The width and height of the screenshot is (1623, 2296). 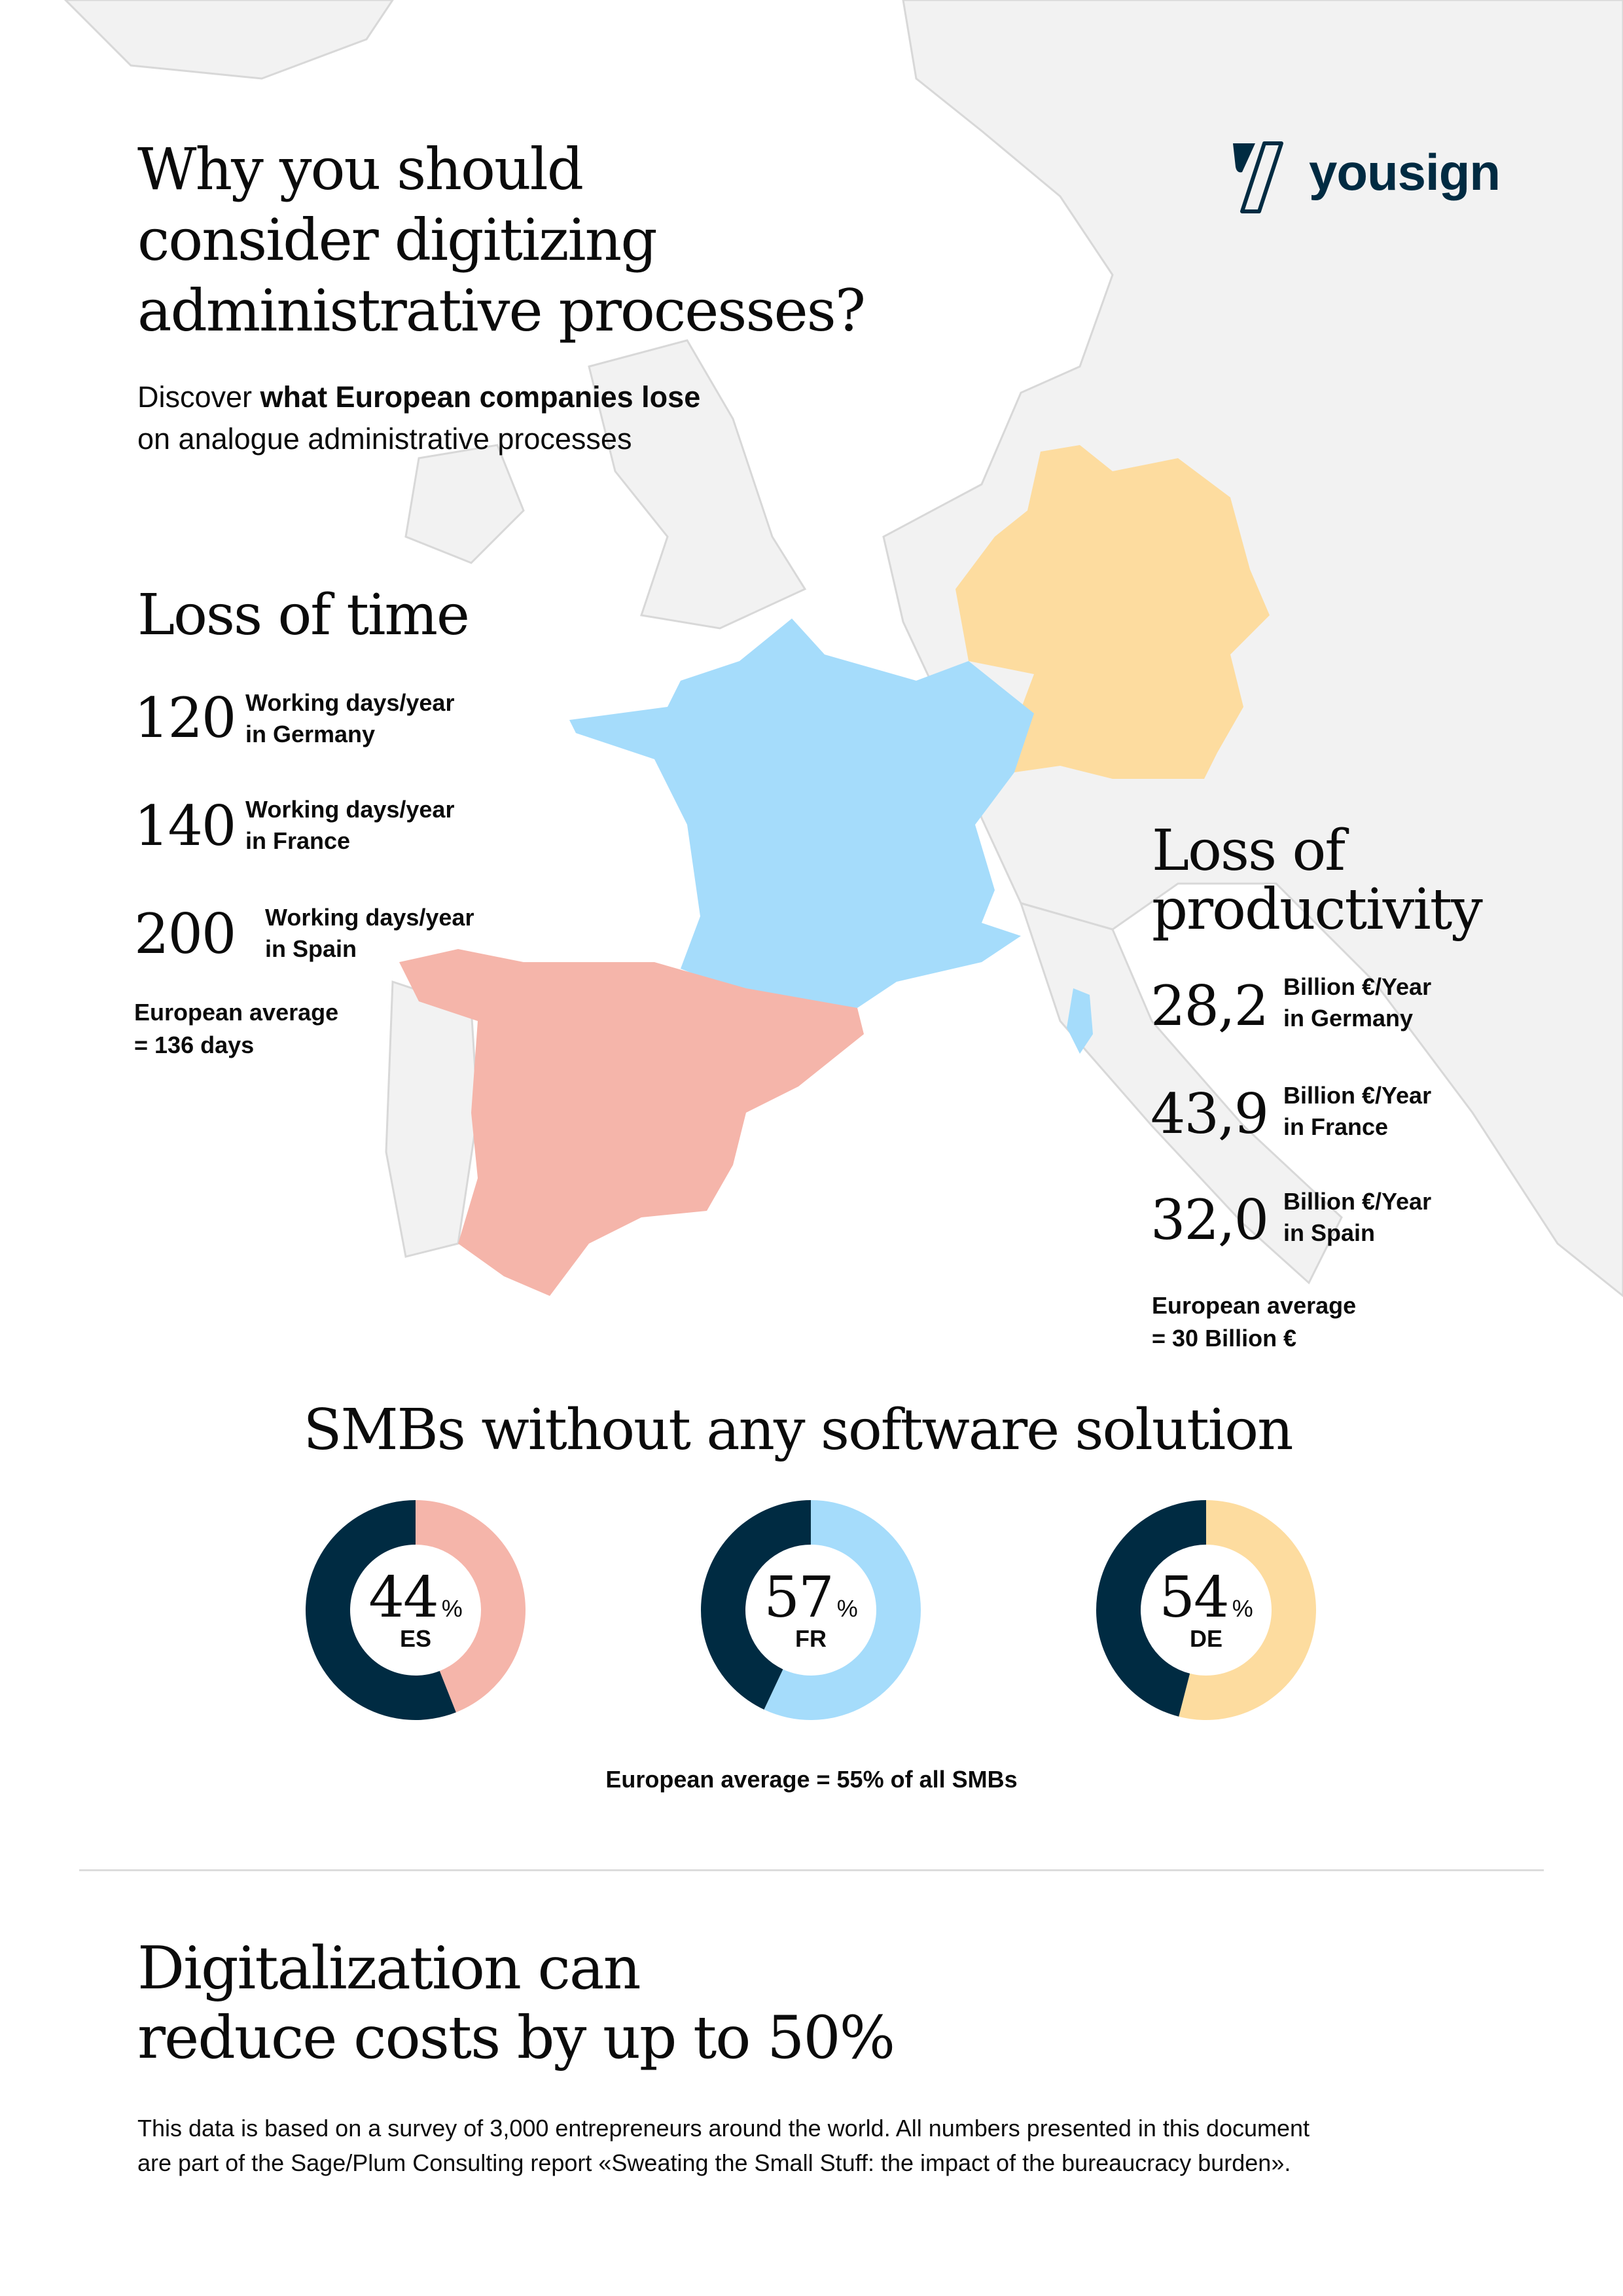 What do you see at coordinates (698, 484) in the screenshot?
I see `map-land-uk` at bounding box center [698, 484].